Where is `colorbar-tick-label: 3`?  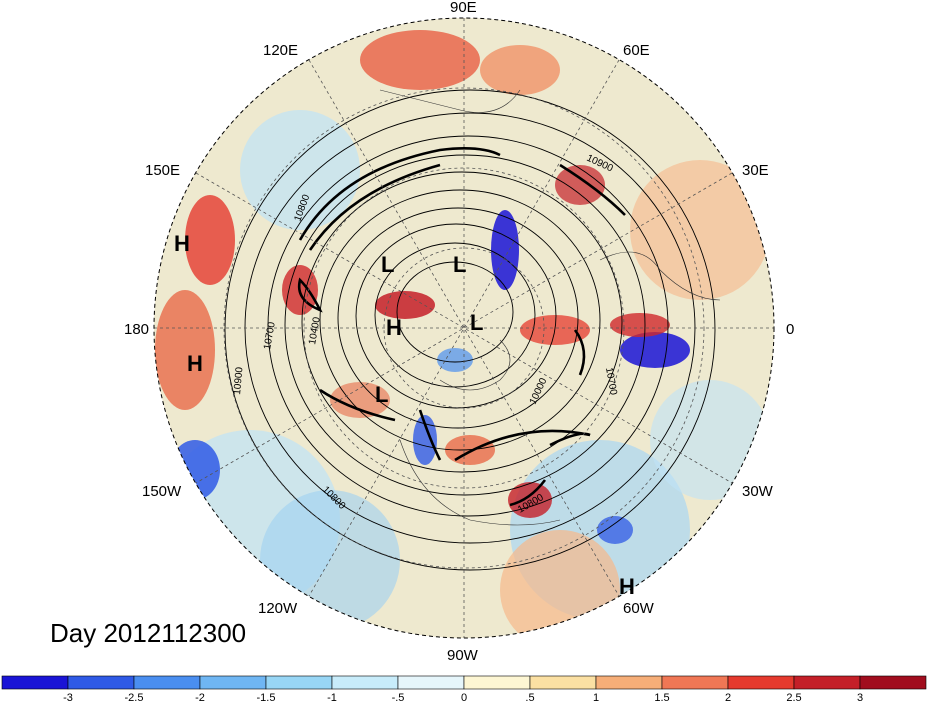 colorbar-tick-label: 3 is located at coordinates (860, 697).